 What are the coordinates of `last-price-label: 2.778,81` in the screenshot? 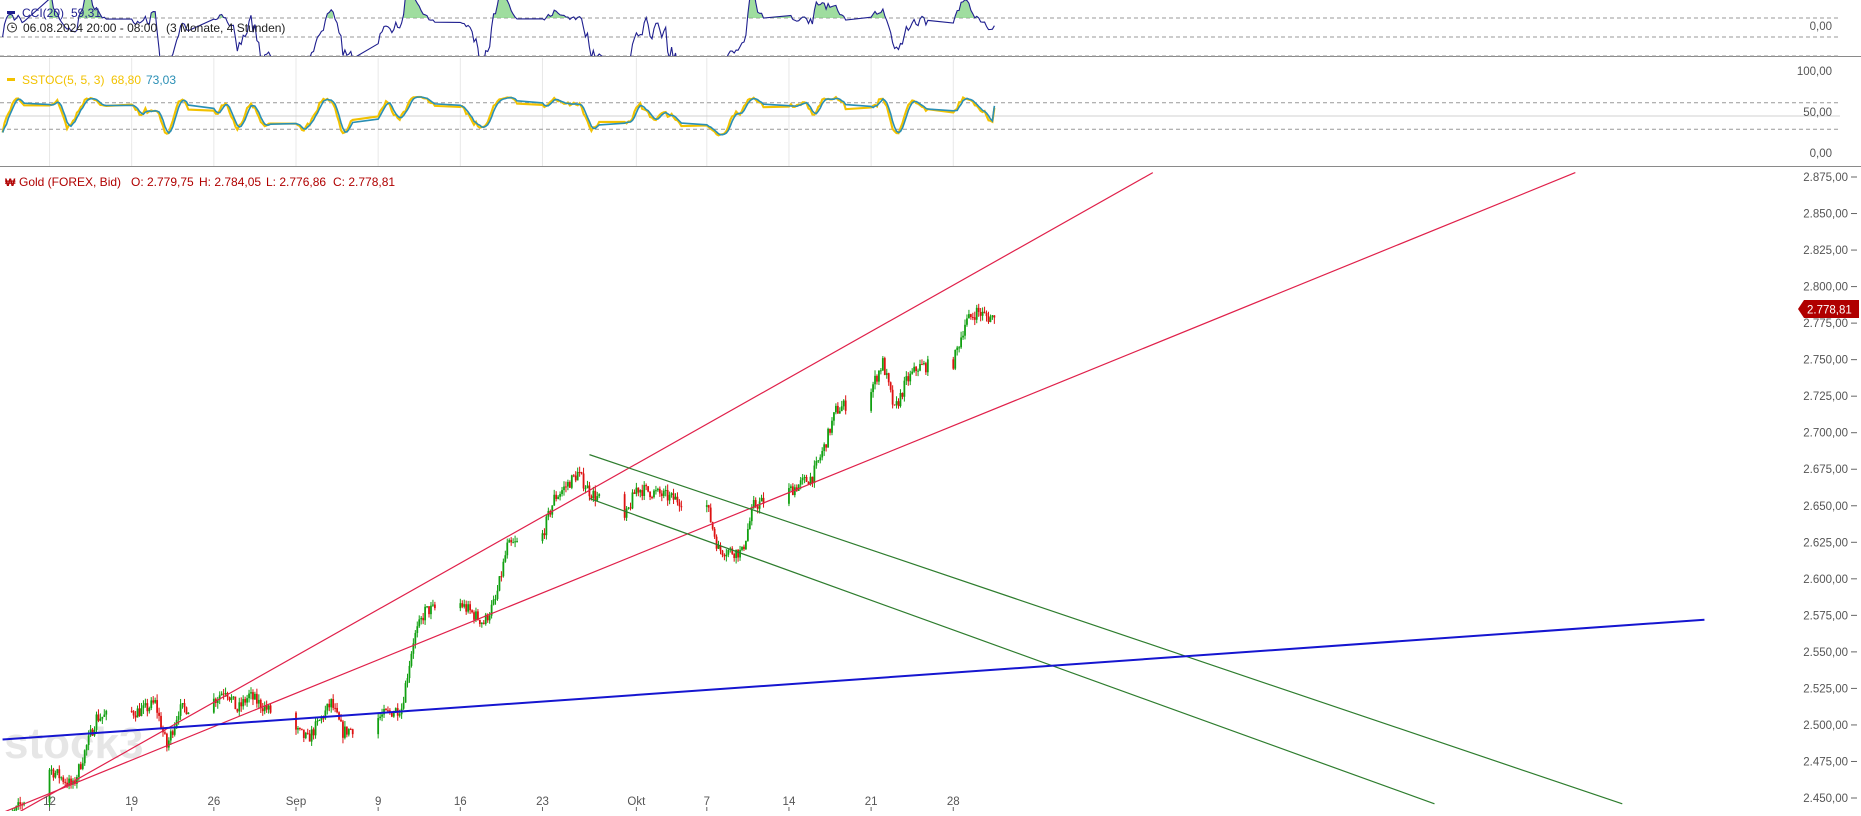 It's located at (1829, 311).